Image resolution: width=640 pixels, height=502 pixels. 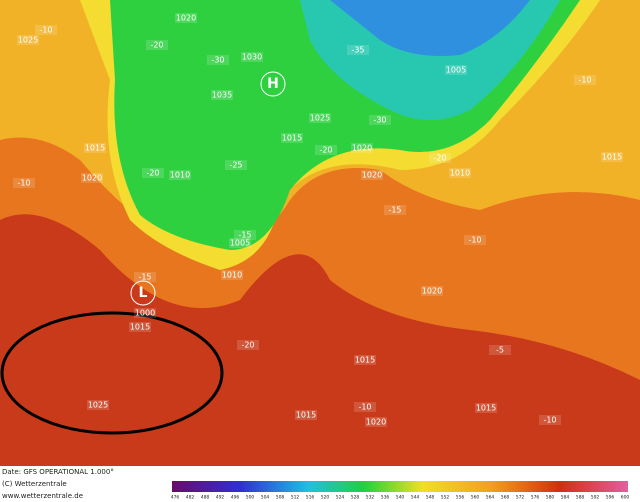 What do you see at coordinates (625, 498) in the screenshot?
I see `scale-label: 600` at bounding box center [625, 498].